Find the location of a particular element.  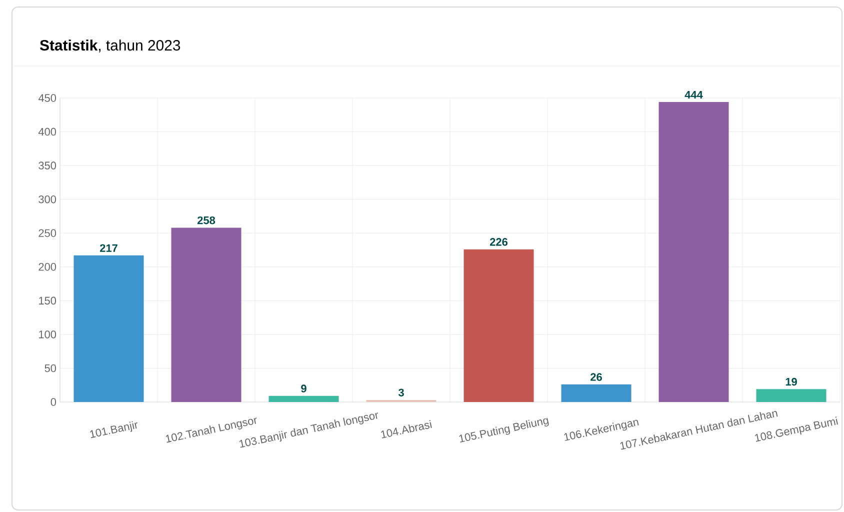

data-label: 444 is located at coordinates (693, 95).